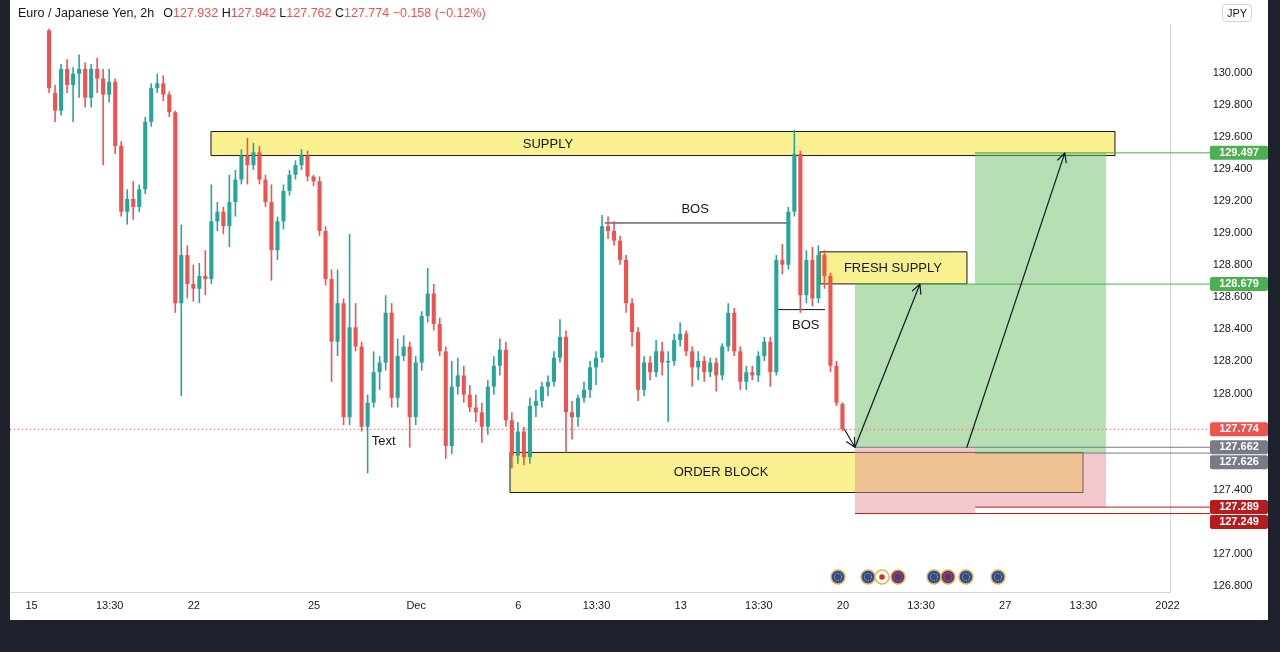 The height and width of the screenshot is (652, 1280). I want to click on x-tick-label: 22, so click(193, 604).